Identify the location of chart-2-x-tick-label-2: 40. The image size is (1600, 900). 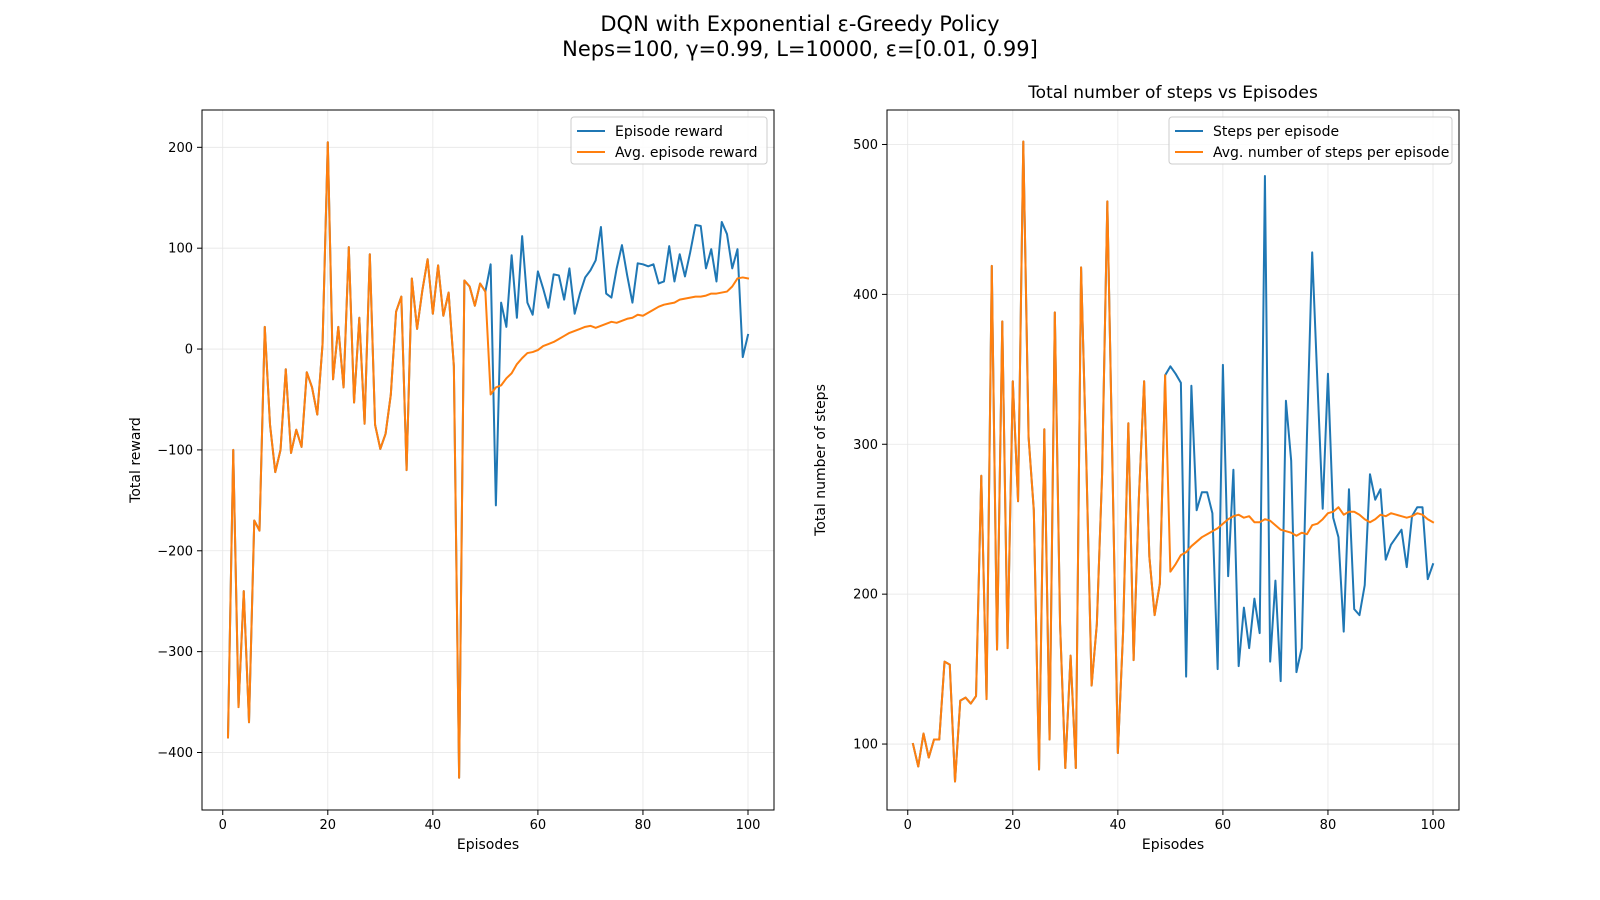
(1118, 825).